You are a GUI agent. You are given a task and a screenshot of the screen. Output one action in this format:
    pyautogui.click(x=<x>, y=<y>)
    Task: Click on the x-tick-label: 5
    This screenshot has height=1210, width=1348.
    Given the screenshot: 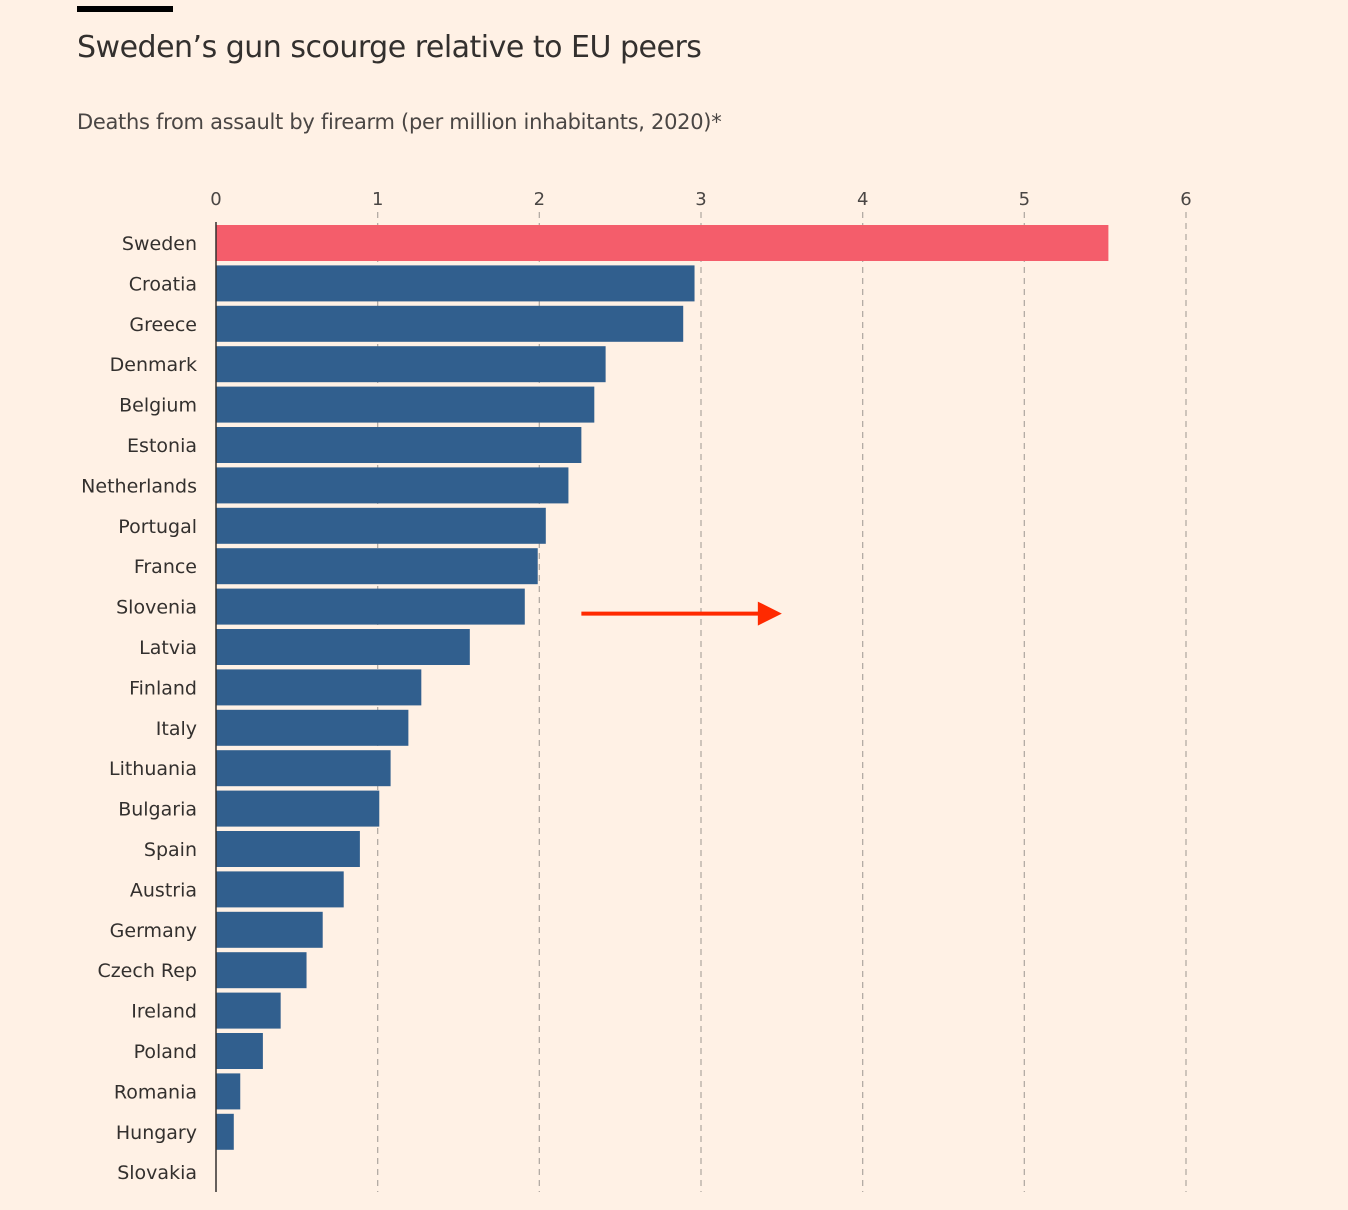 What is the action you would take?
    pyautogui.click(x=1024, y=199)
    